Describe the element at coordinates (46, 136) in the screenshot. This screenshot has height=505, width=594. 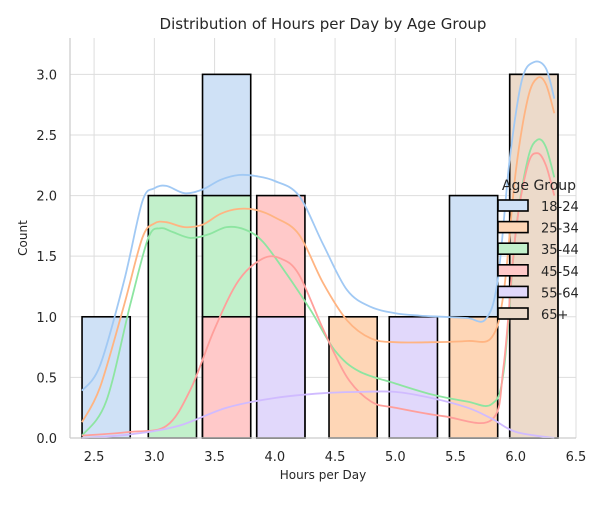
I see `y-tick-label: 2.5` at that location.